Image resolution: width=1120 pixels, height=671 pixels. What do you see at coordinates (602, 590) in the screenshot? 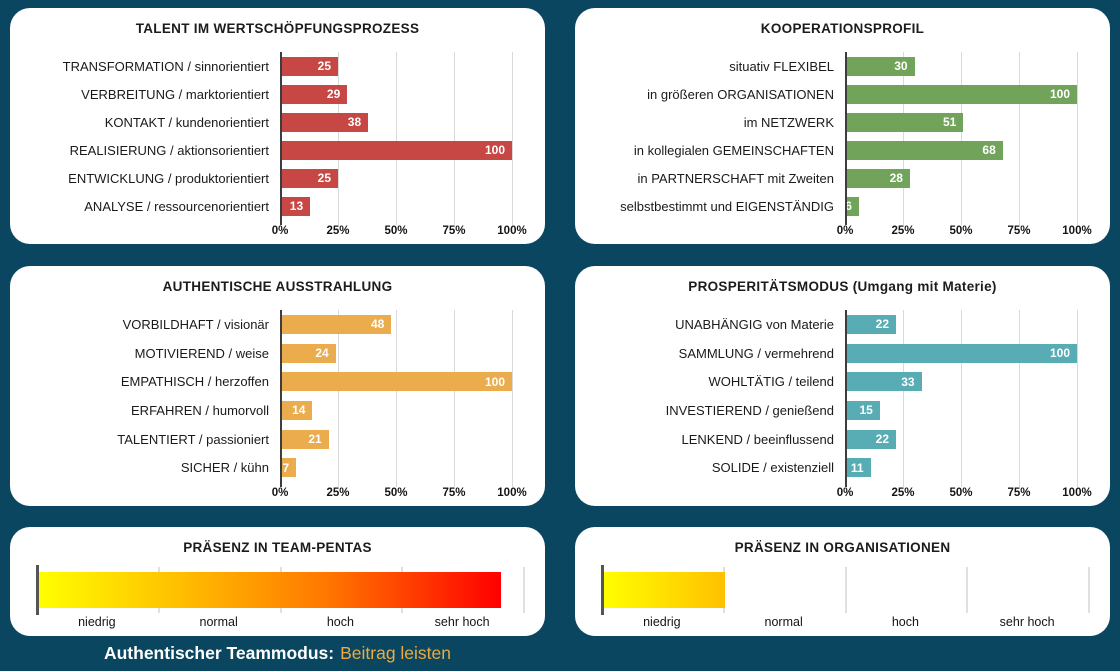
I see `gauge-axis-line` at bounding box center [602, 590].